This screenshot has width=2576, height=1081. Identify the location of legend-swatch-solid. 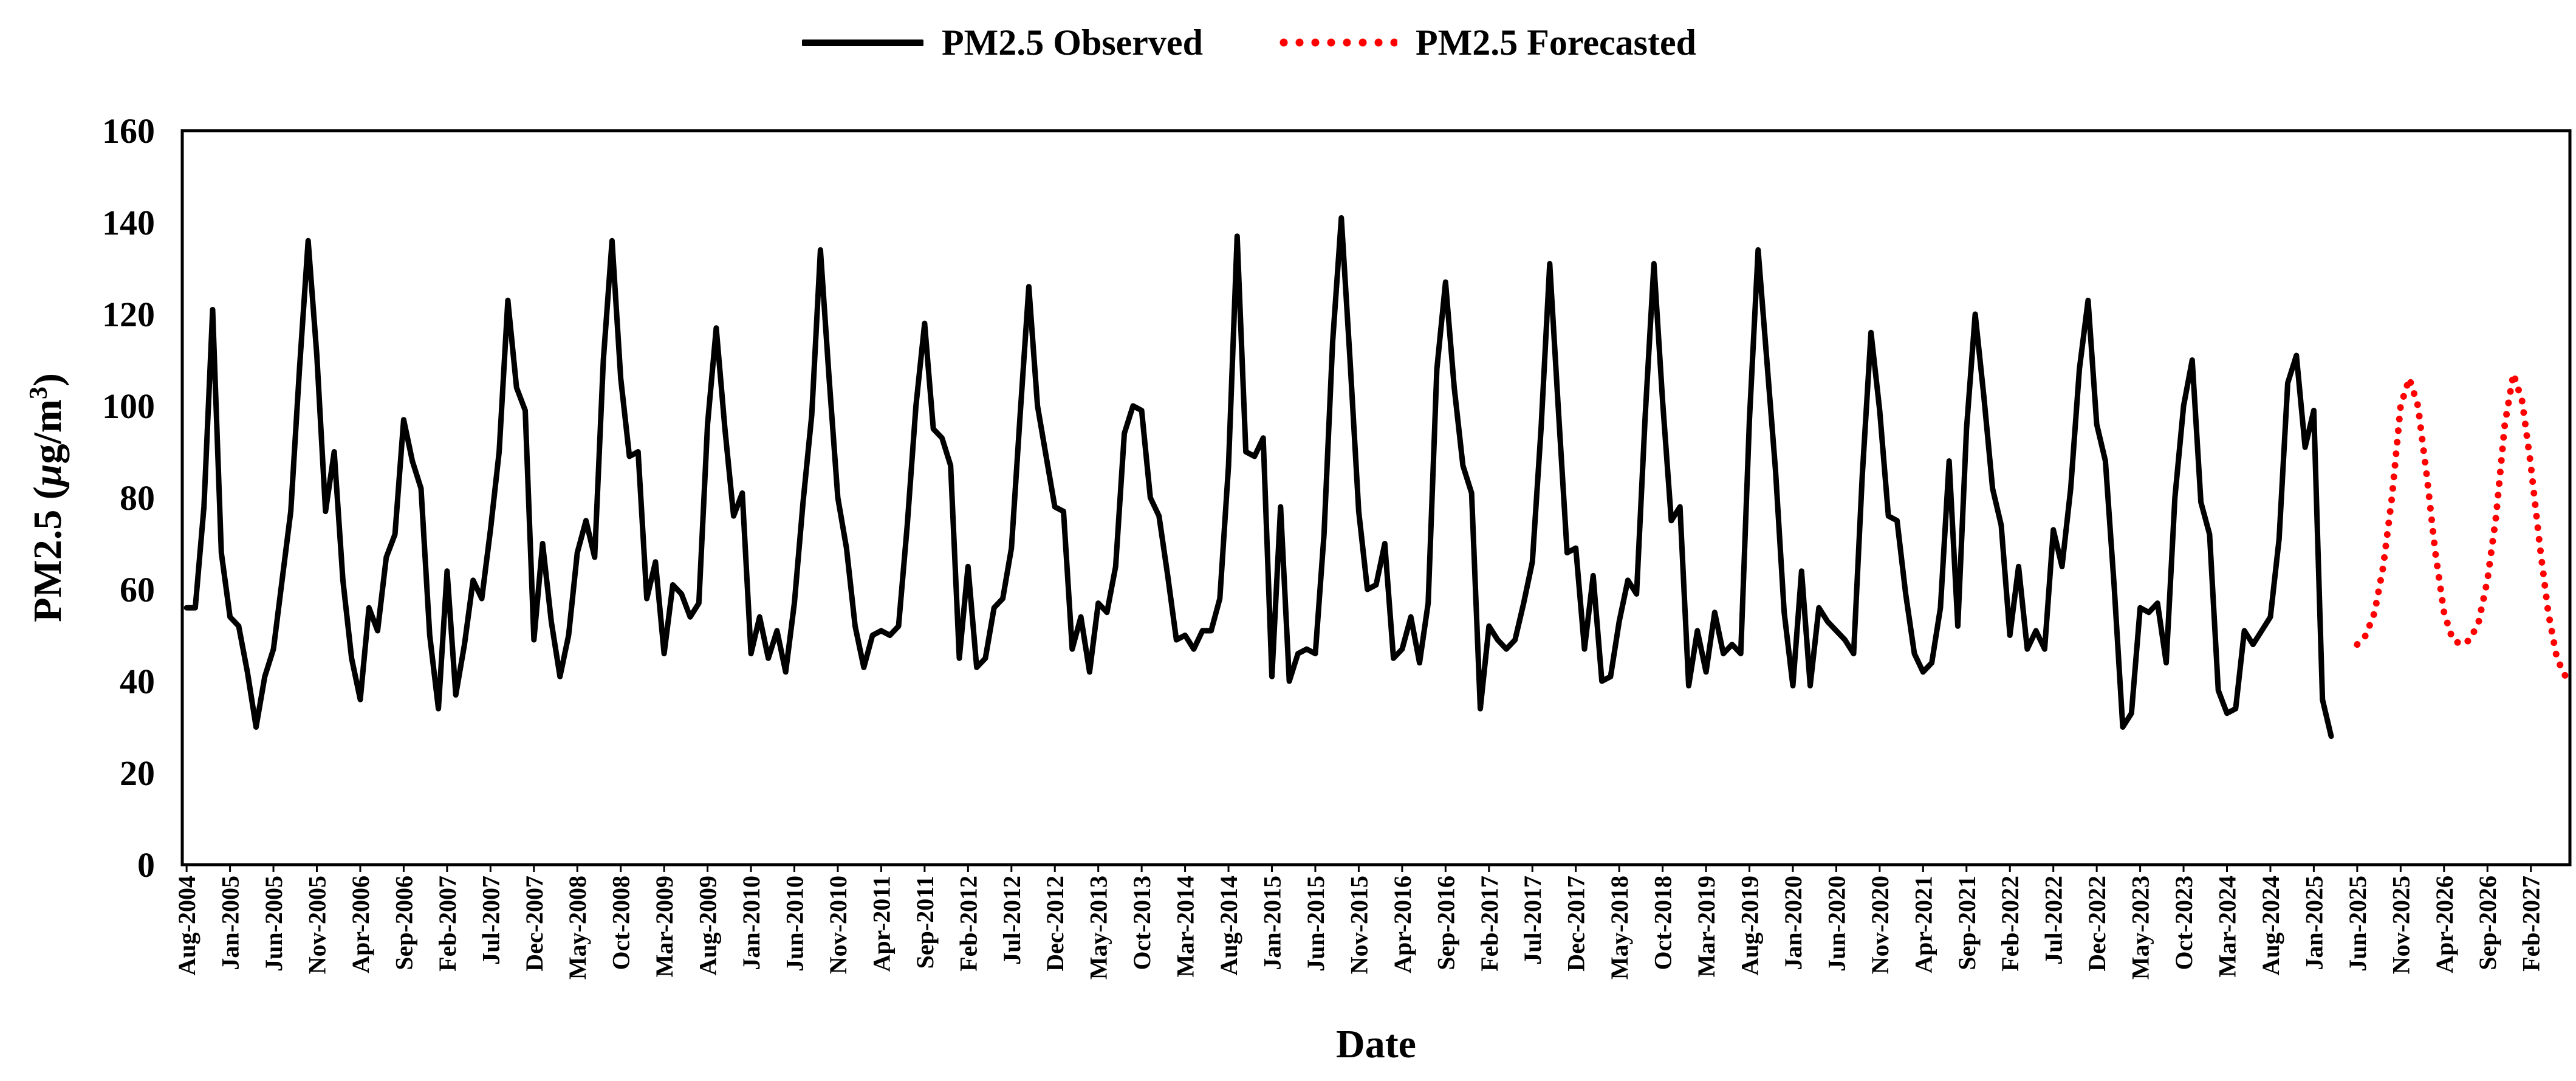
(863, 42).